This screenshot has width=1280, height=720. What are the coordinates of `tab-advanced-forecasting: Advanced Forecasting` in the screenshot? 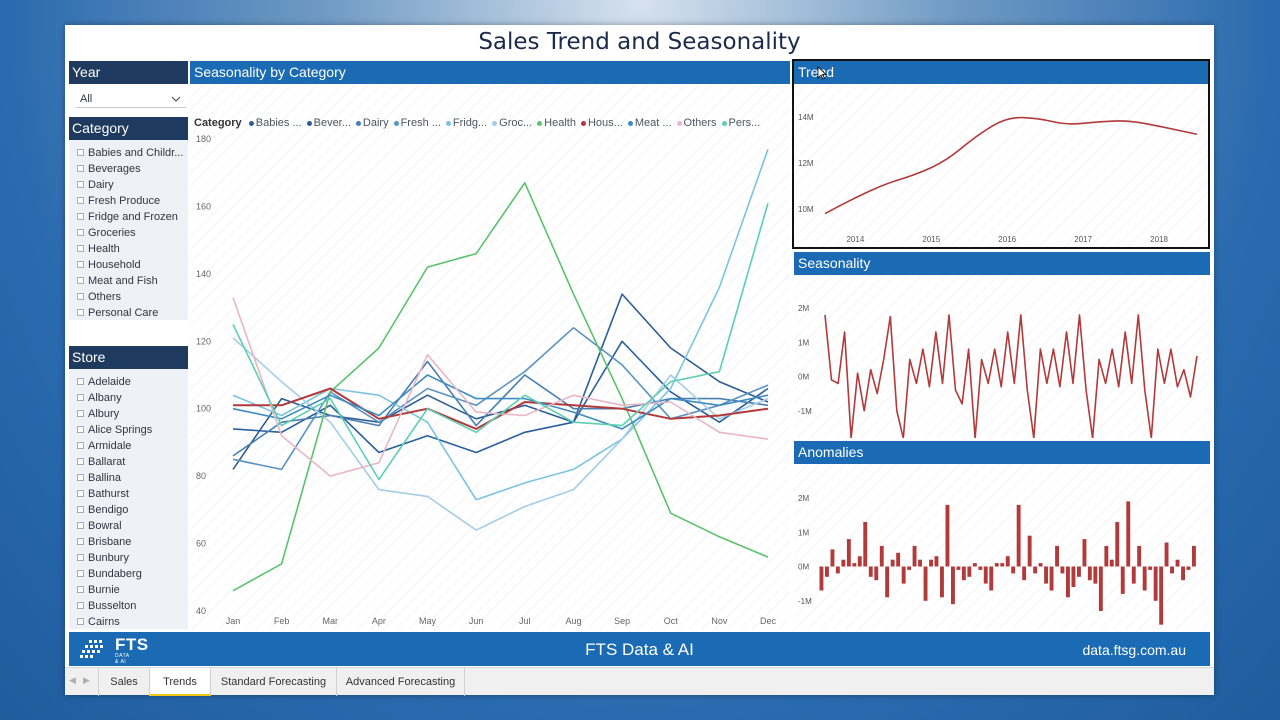 It's located at (401, 682).